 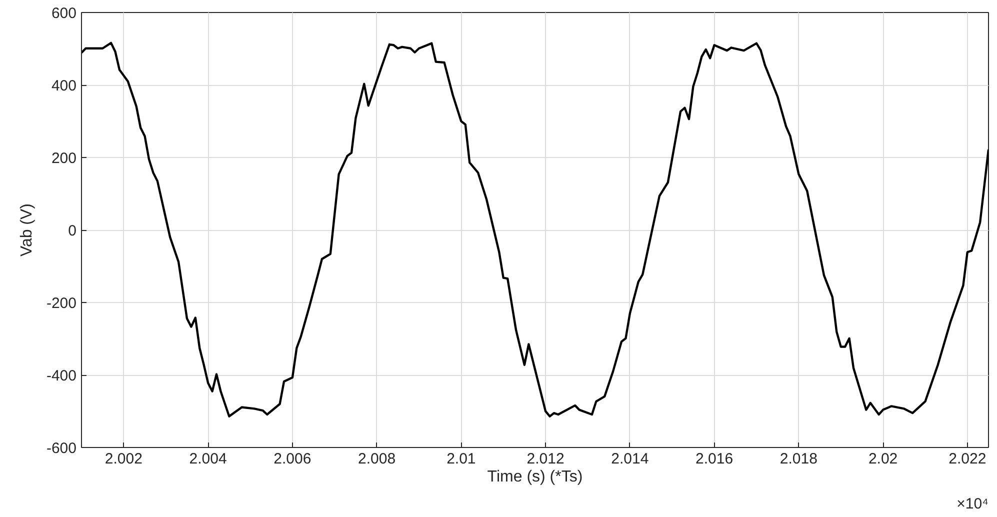 I want to click on y-tick-label: 400, so click(x=64, y=86).